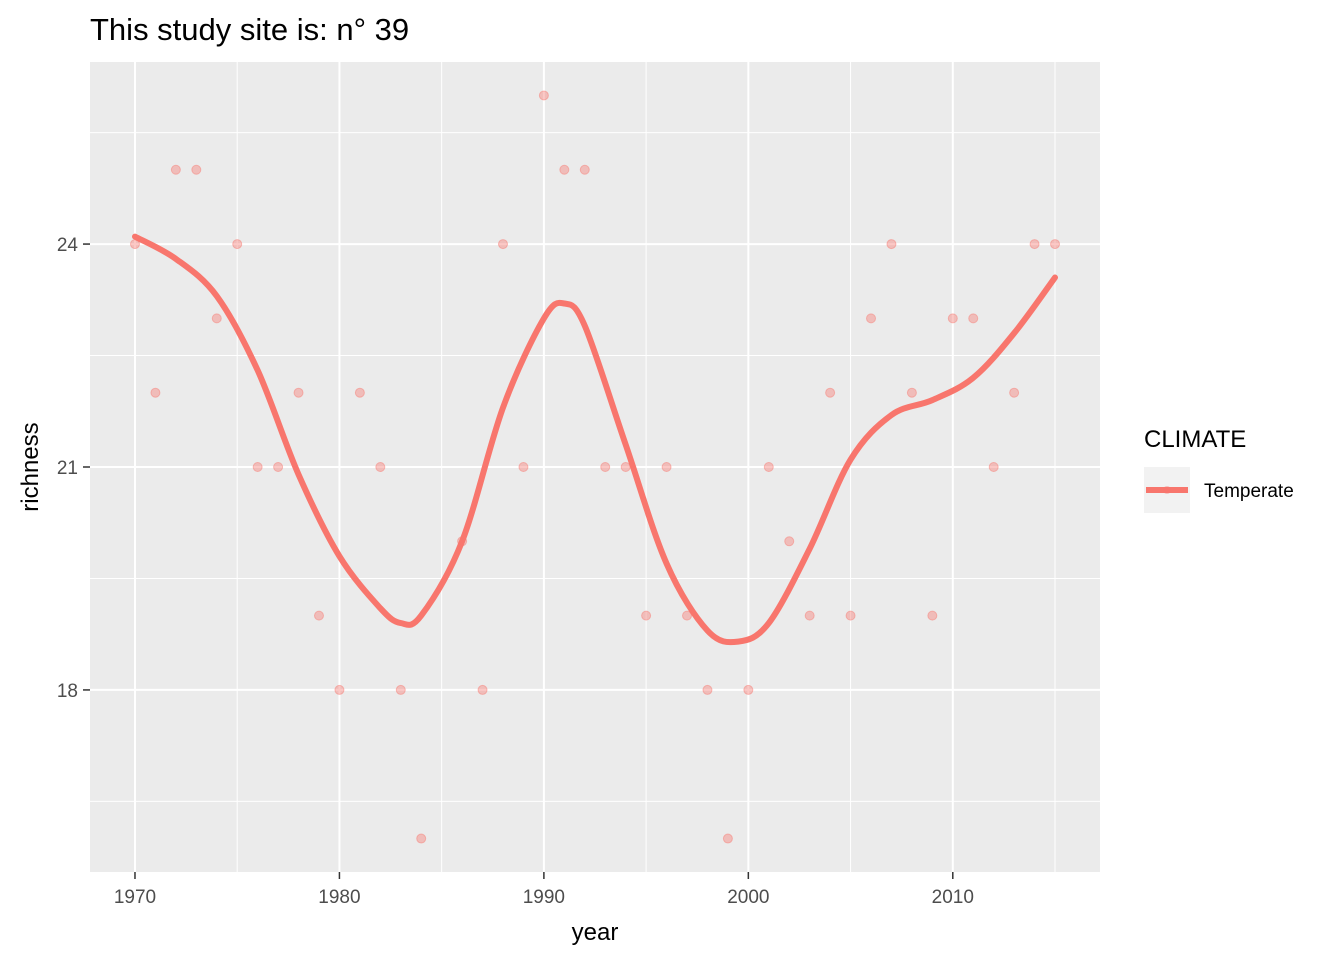 The width and height of the screenshot is (1344, 960). Describe the element at coordinates (748, 897) in the screenshot. I see `x-tick-label: 2000` at that location.